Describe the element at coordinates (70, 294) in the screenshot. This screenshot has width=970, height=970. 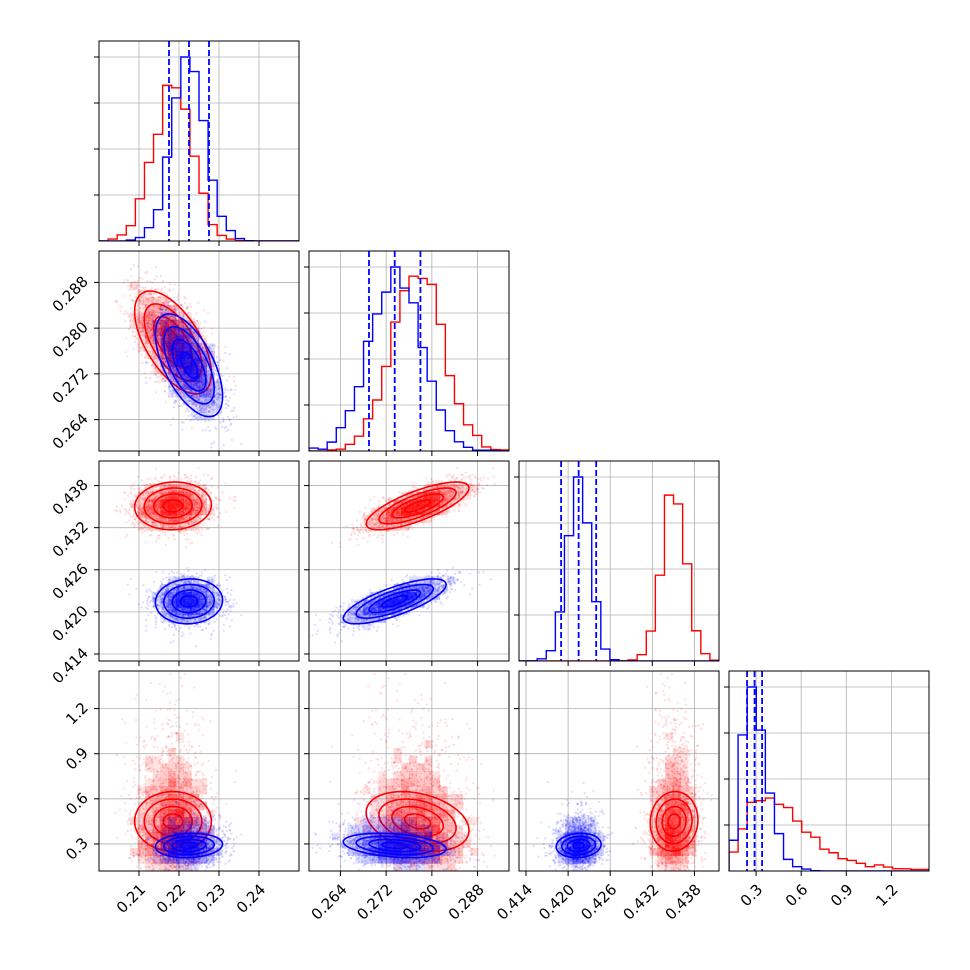
I see `y-tick-label: 0.288` at that location.